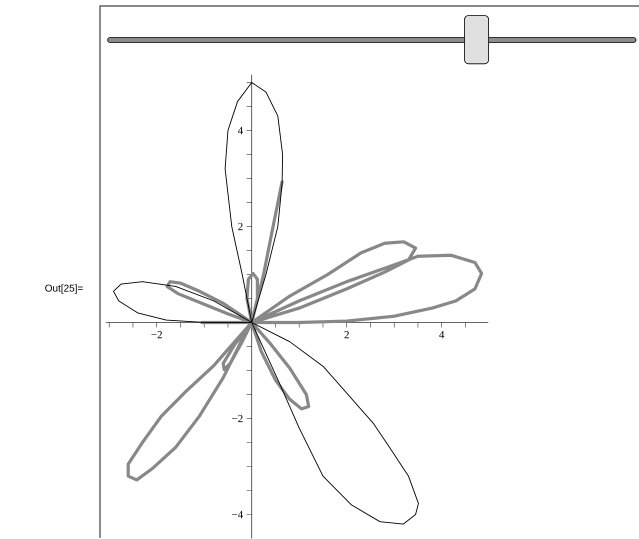 Image resolution: width=639 pixels, height=539 pixels. What do you see at coordinates (156, 334) in the screenshot?
I see `x-tick-label: −2` at bounding box center [156, 334].